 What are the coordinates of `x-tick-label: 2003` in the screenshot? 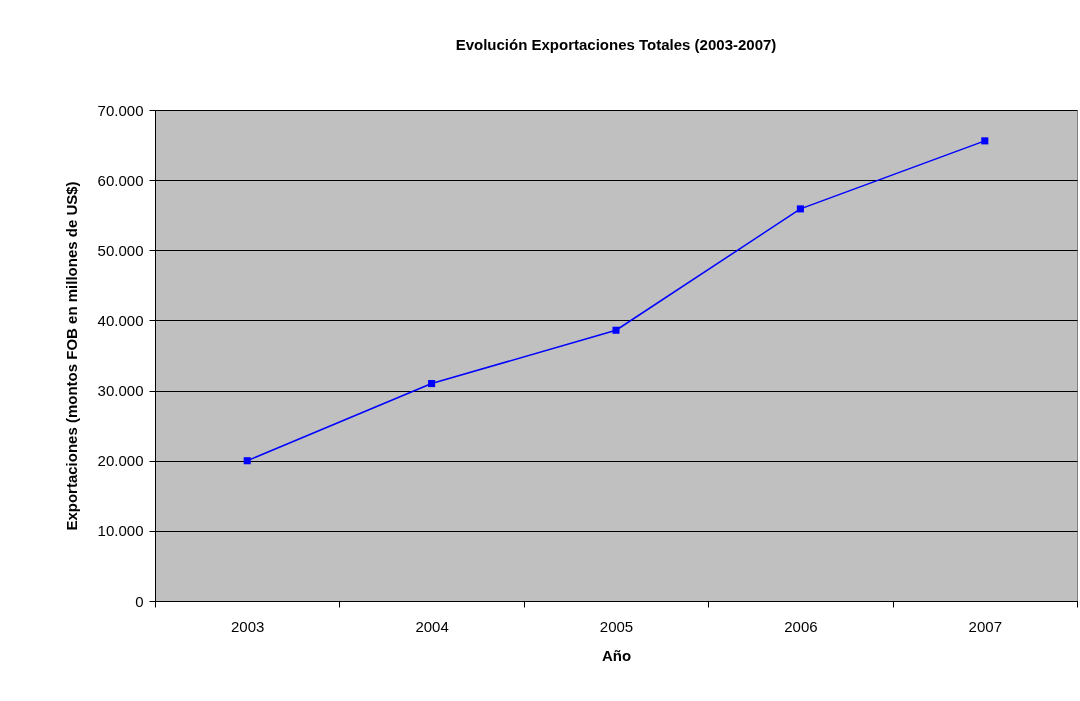 It's located at (248, 626).